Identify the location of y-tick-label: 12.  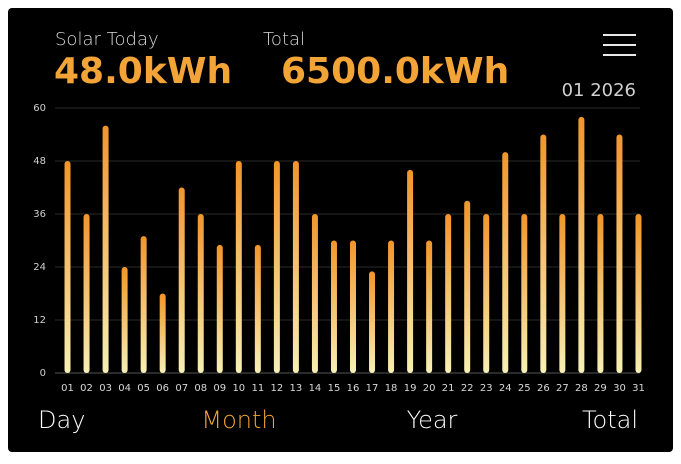
(39, 320).